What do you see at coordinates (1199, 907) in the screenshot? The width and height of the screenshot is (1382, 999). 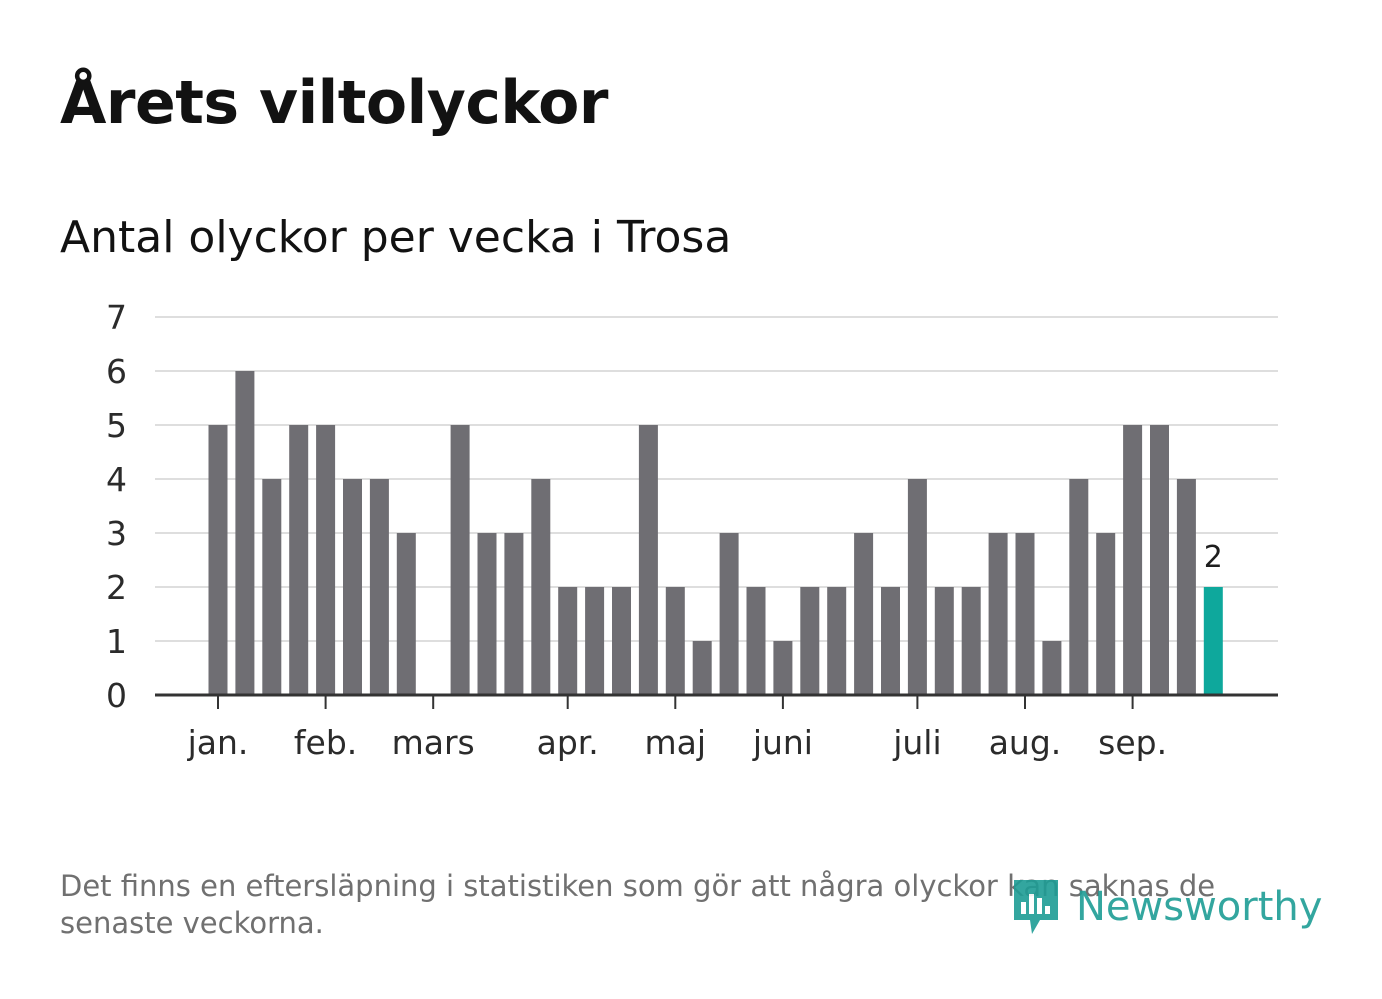 I see `newsworthy-logo-text: Newsworthy` at bounding box center [1199, 907].